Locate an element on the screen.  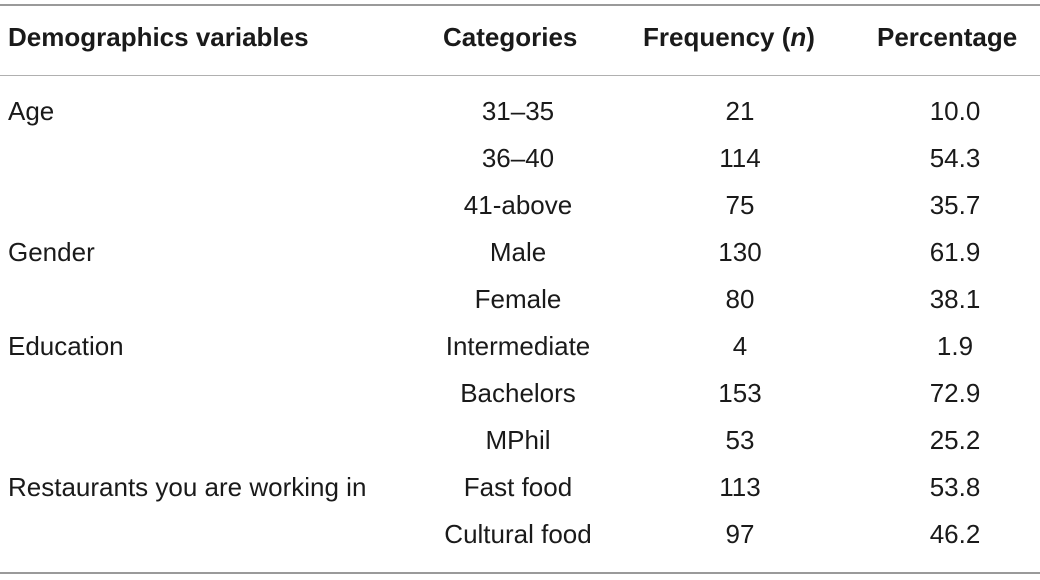
cell-frequency: 4 is located at coordinates (740, 346).